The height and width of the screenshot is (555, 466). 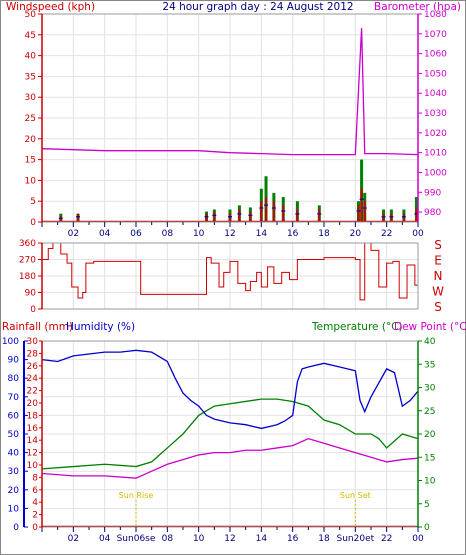 I want to click on temperature-line, so click(x=230, y=434).